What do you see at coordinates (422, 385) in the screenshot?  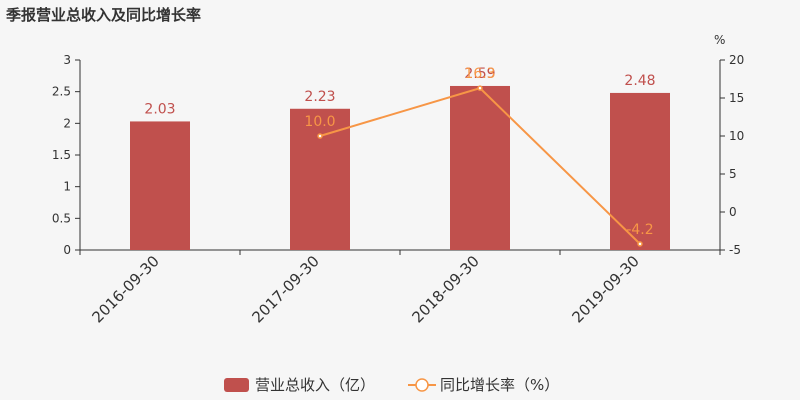 I see `legend-marker-growth` at bounding box center [422, 385].